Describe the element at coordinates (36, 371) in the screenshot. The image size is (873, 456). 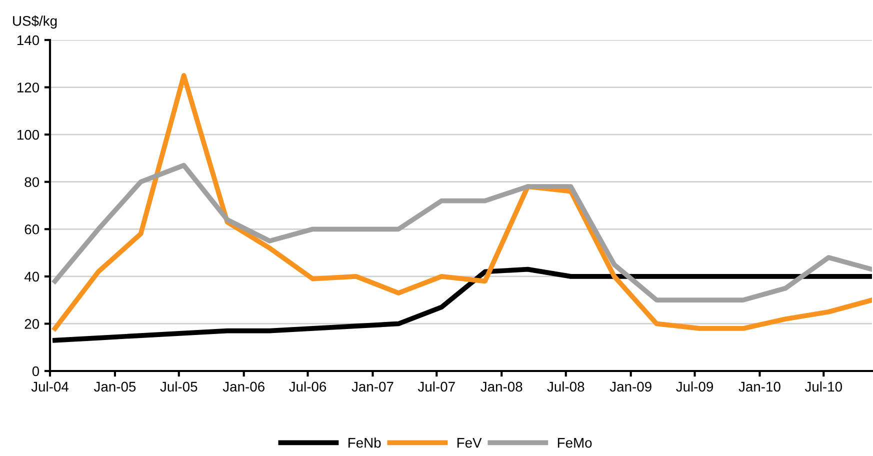
I see `y-tick-label: 0` at that location.